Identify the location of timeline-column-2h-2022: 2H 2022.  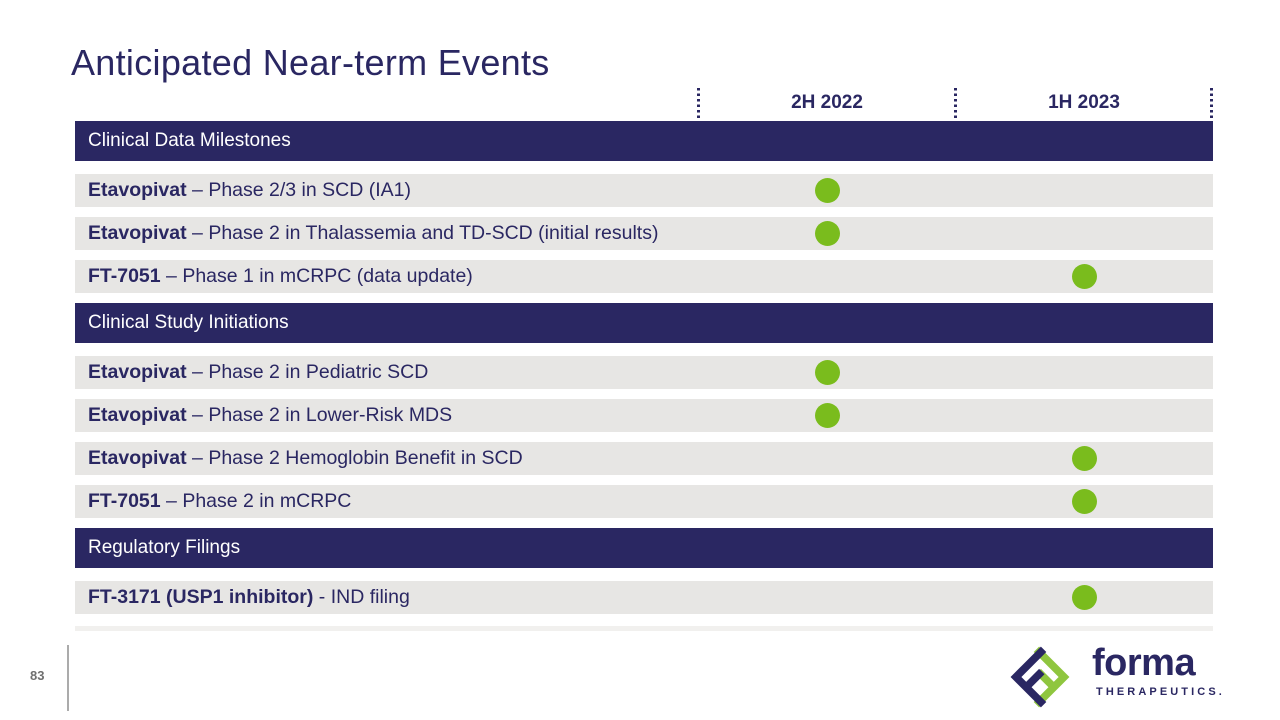
(827, 102).